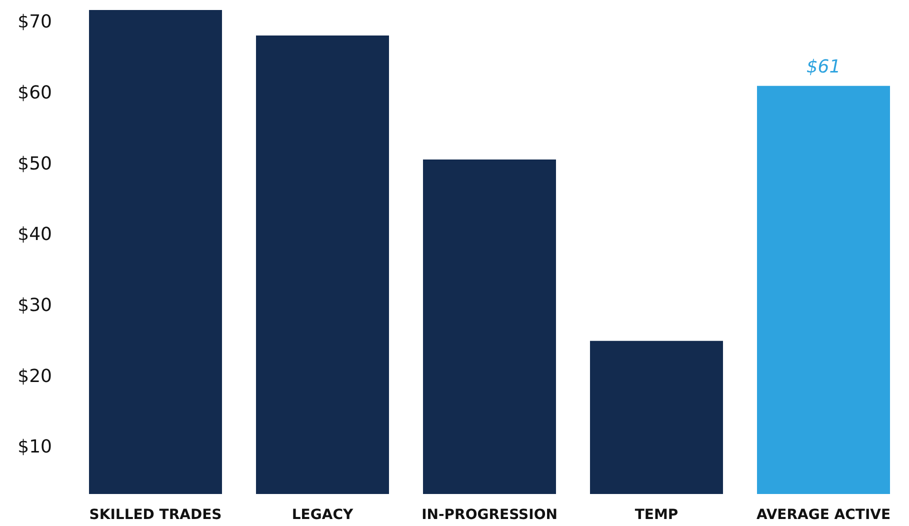 This screenshot has width=909, height=526. I want to click on y-tick-label: $30, so click(35, 305).